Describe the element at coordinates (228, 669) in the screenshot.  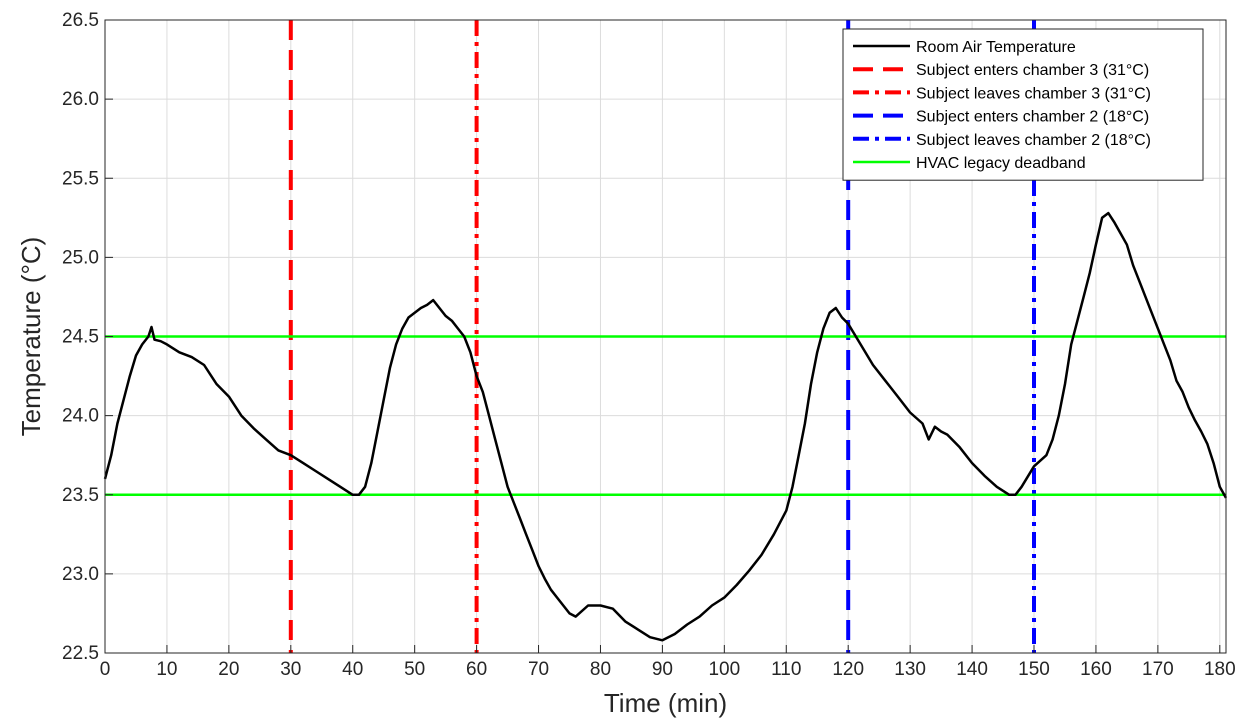
I see `x-tick-label: 20` at that location.